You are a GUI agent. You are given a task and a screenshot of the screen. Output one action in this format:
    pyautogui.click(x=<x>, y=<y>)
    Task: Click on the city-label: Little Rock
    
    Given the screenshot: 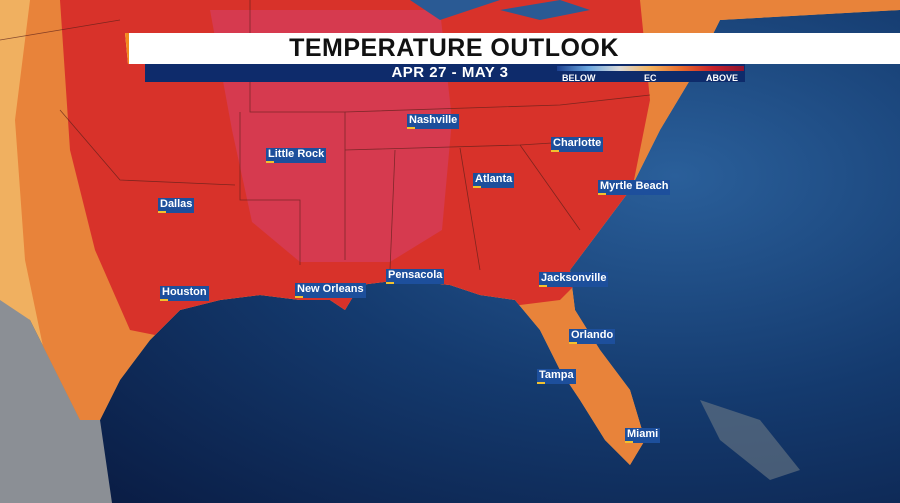 What is the action you would take?
    pyautogui.click(x=296, y=155)
    